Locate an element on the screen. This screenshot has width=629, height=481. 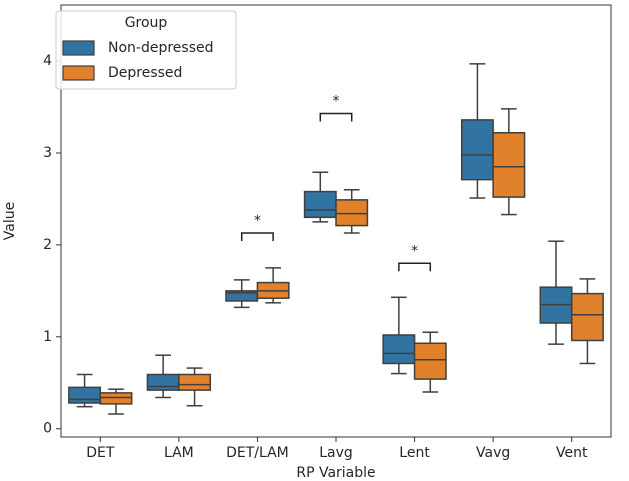
x-tick-label: Lavg is located at coordinates (336, 453).